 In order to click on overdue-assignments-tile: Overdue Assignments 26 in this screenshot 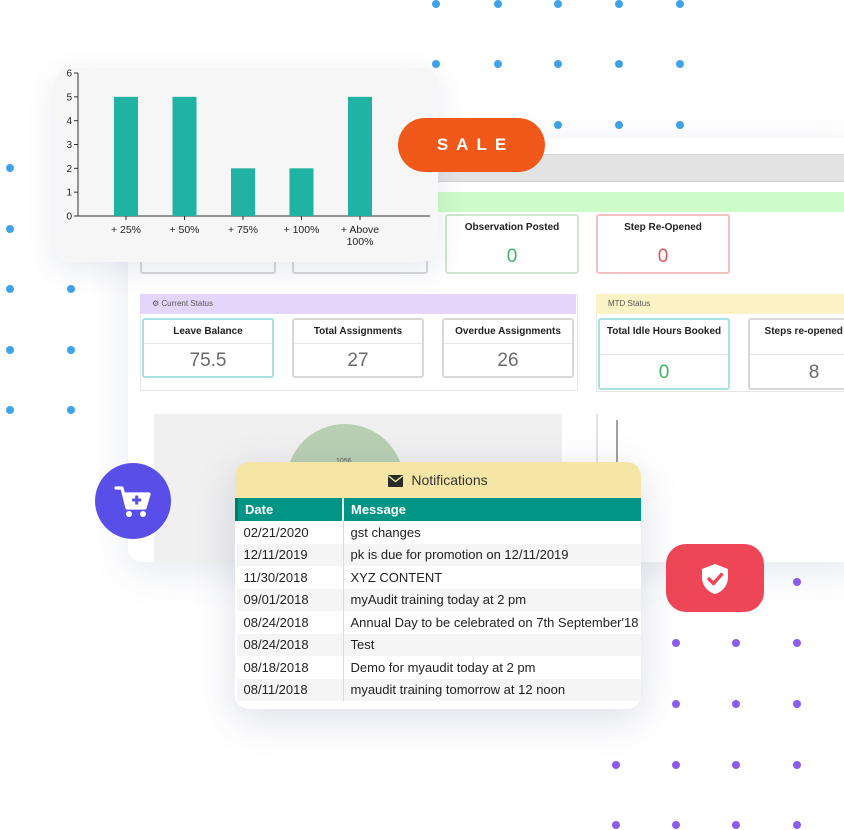, I will do `click(508, 348)`.